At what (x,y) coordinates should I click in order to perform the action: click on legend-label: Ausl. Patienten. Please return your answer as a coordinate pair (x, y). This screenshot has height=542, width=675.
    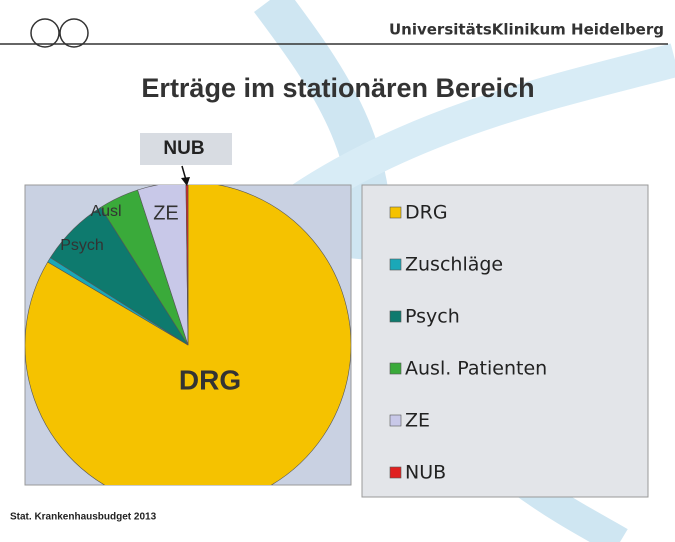
    Looking at the image, I should click on (476, 369).